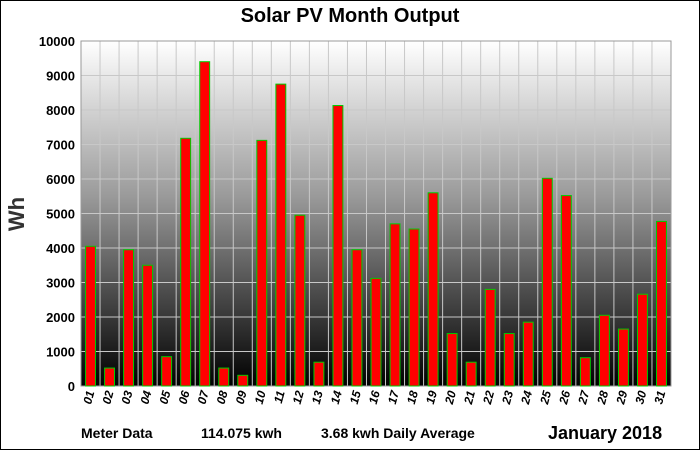  Describe the element at coordinates (336, 397) in the screenshot. I see `x-tick-label: 14` at that location.